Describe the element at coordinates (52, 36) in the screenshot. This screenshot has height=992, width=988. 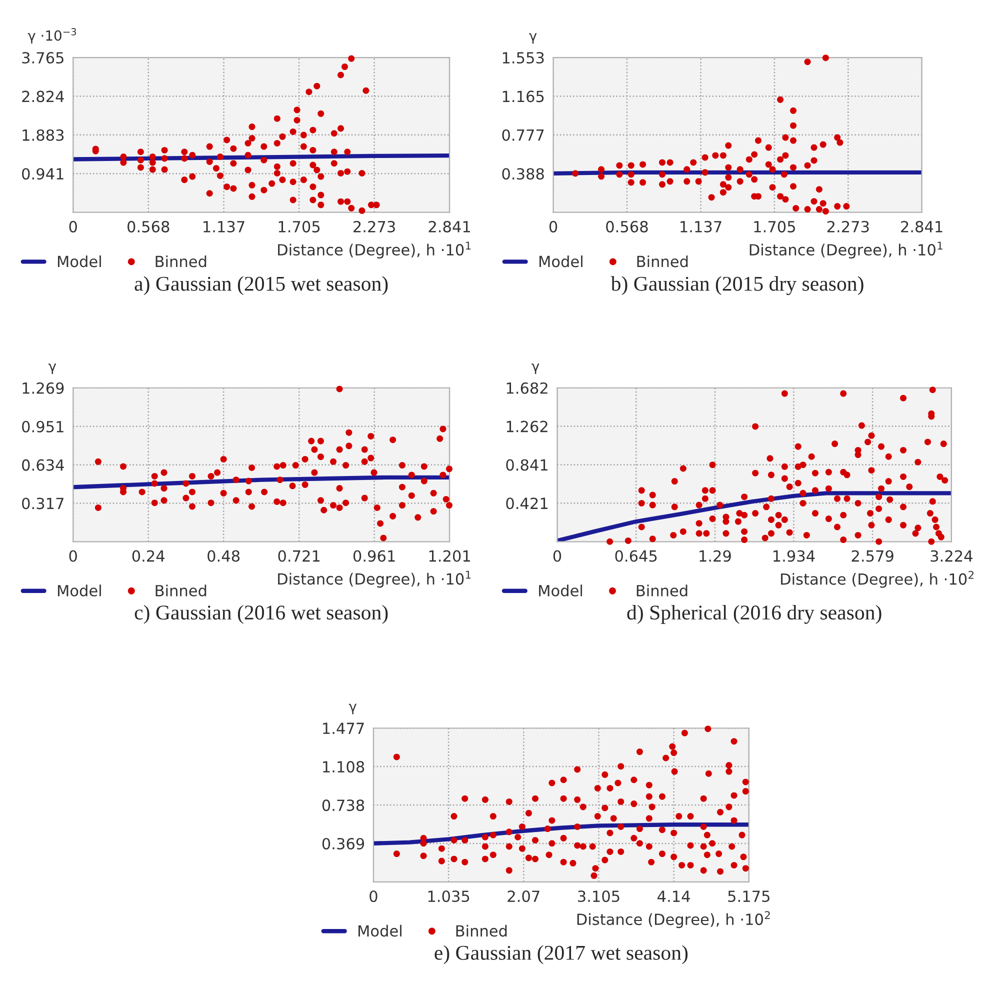
I see `y-axis-title: γ ·10$^{−3}$` at that location.